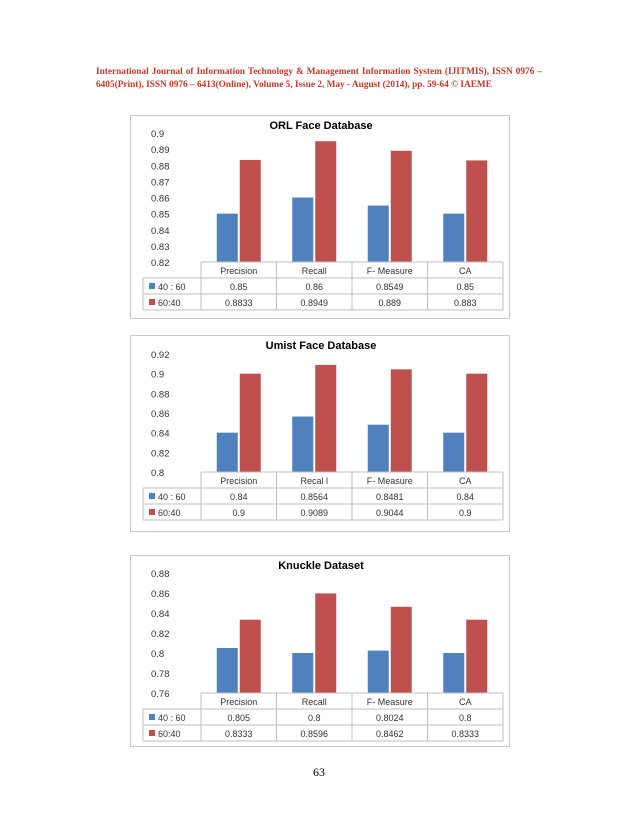 Image resolution: width=638 pixels, height=826 pixels. What do you see at coordinates (389, 303) in the screenshot?
I see `data-label: 0.889` at bounding box center [389, 303].